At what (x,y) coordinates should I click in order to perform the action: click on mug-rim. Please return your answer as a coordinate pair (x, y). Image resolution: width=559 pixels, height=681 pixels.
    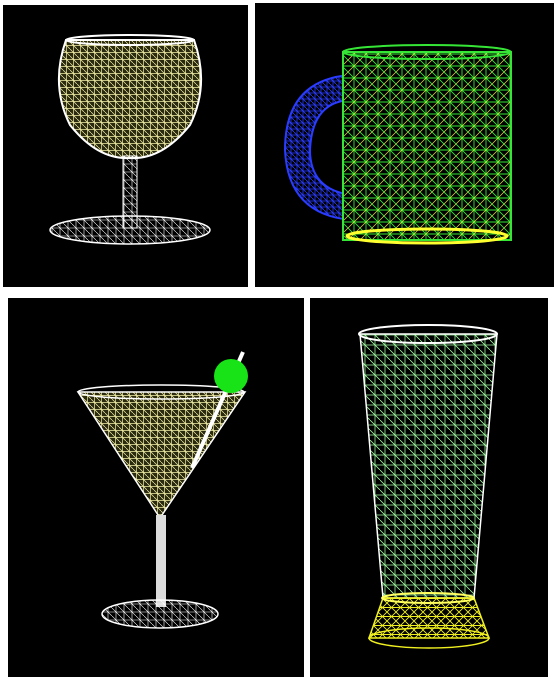
    Looking at the image, I should click on (427, 52).